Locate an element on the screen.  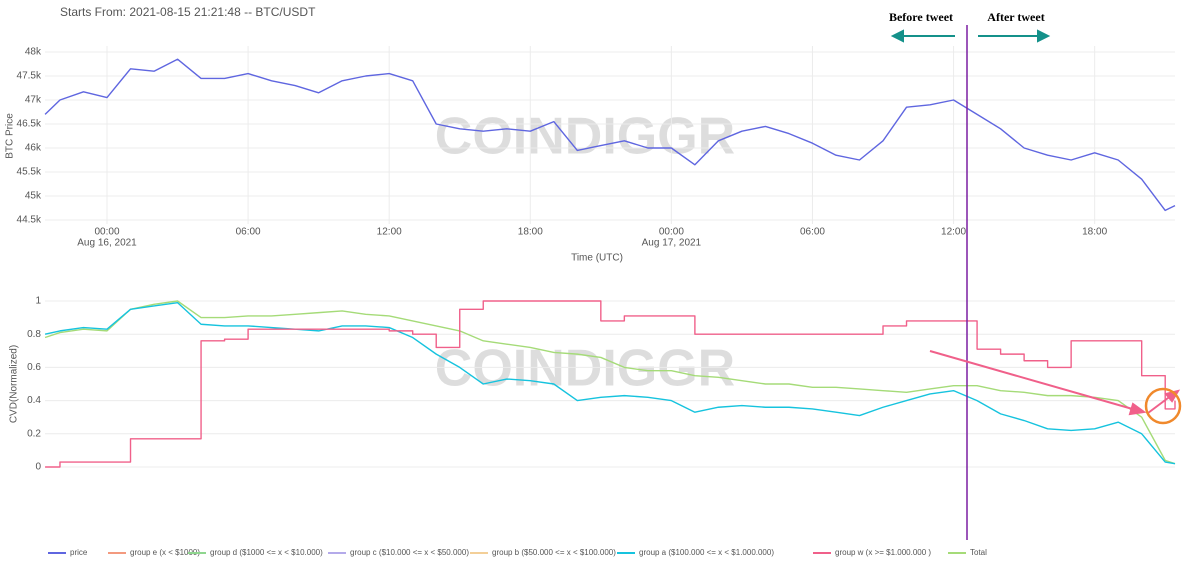
legend-label: group a ($100.000 <= x < $1.000.000) is located at coordinates (706, 552).